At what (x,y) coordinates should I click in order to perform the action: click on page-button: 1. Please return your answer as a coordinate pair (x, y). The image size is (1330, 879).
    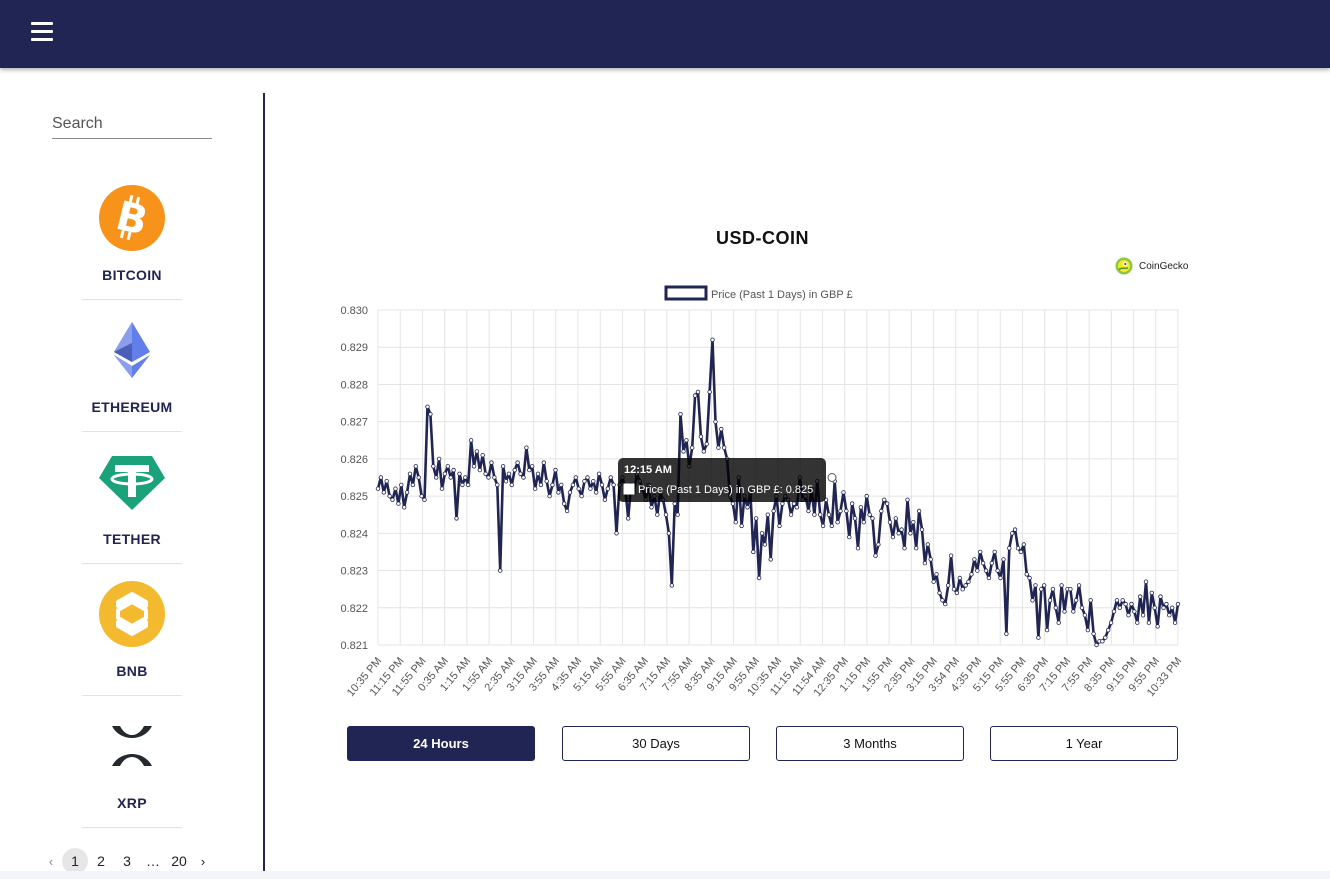
    Looking at the image, I should click on (75, 861).